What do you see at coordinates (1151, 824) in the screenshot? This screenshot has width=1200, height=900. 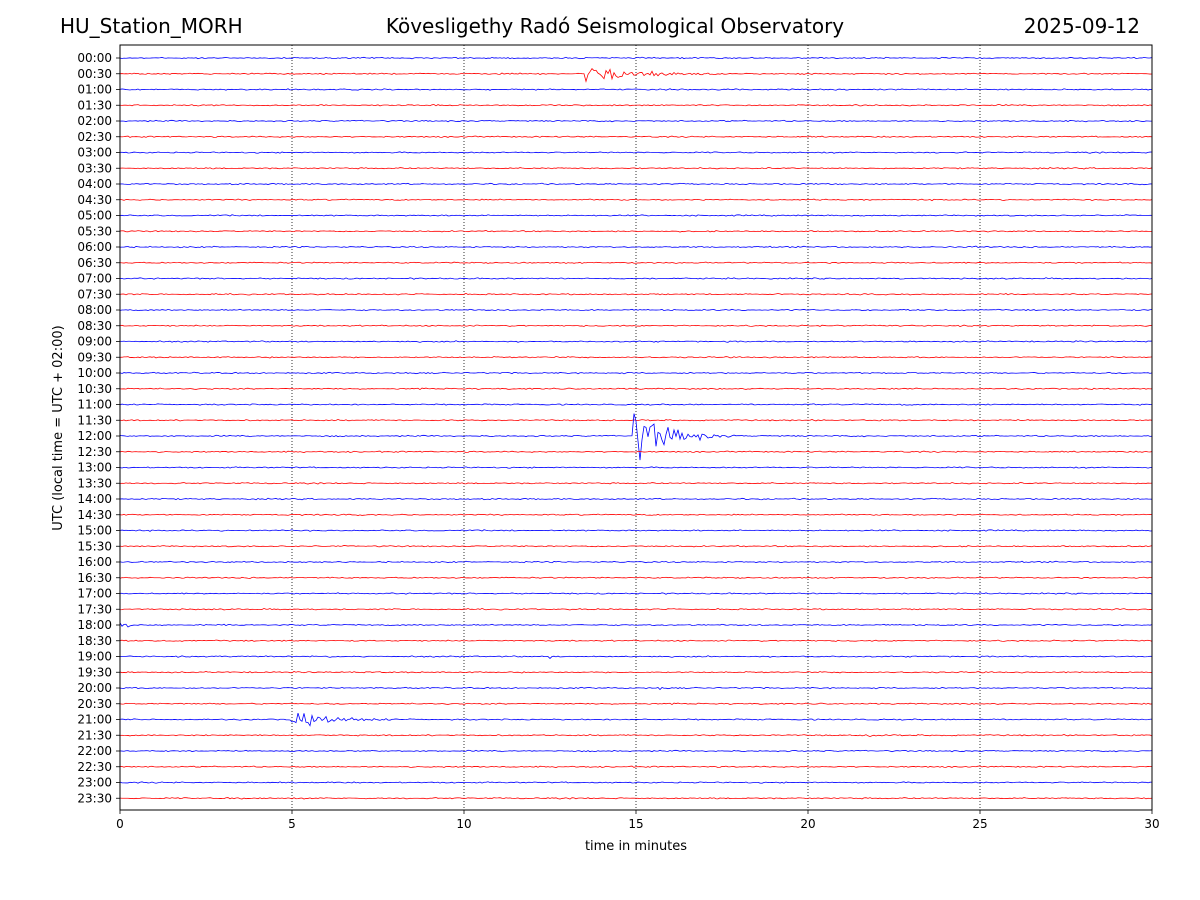 I see `x-tick-label-30: 30` at bounding box center [1151, 824].